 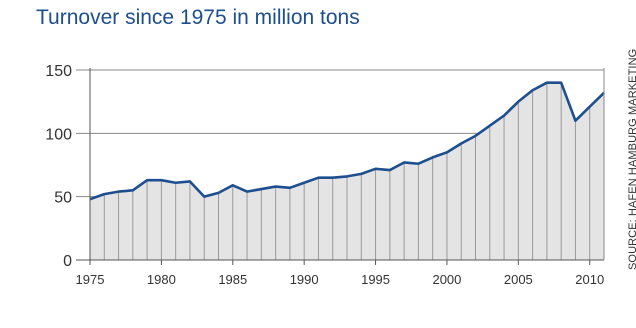 I want to click on x-tick-label-1985: 1985, so click(x=232, y=279).